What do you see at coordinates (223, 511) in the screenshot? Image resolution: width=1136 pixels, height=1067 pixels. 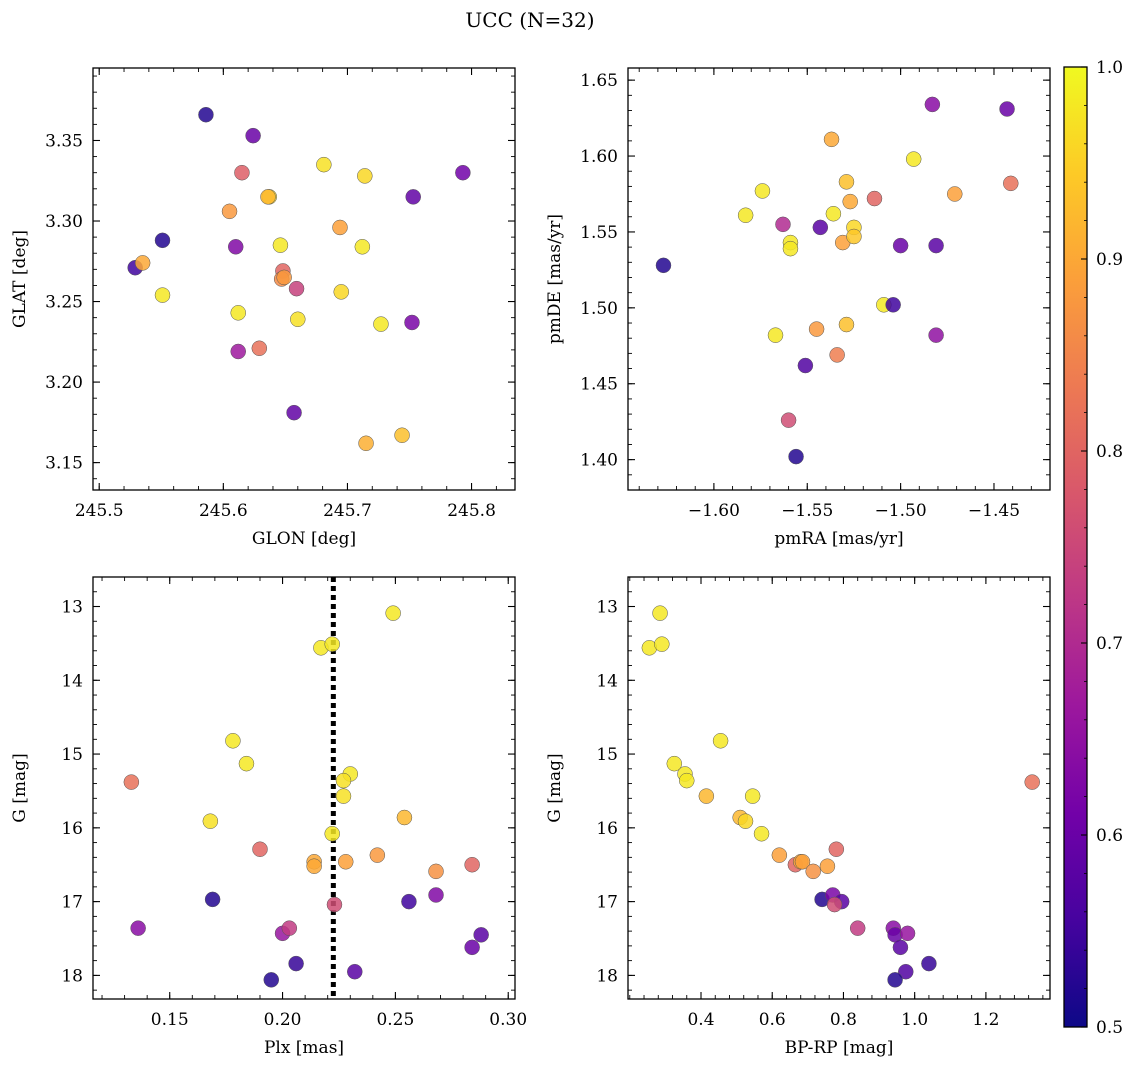 I see `x-tick-label: 245.6` at bounding box center [223, 511].